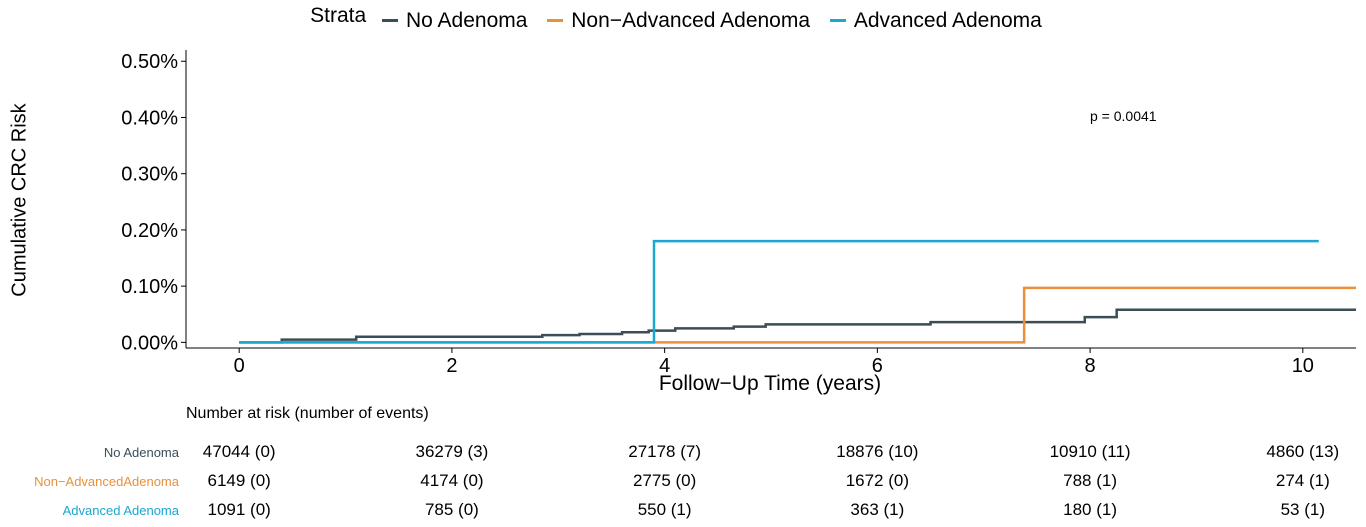 The height and width of the screenshot is (527, 1366). Describe the element at coordinates (1303, 509) in the screenshot. I see `risk-table-cell: 53 (1)` at that location.